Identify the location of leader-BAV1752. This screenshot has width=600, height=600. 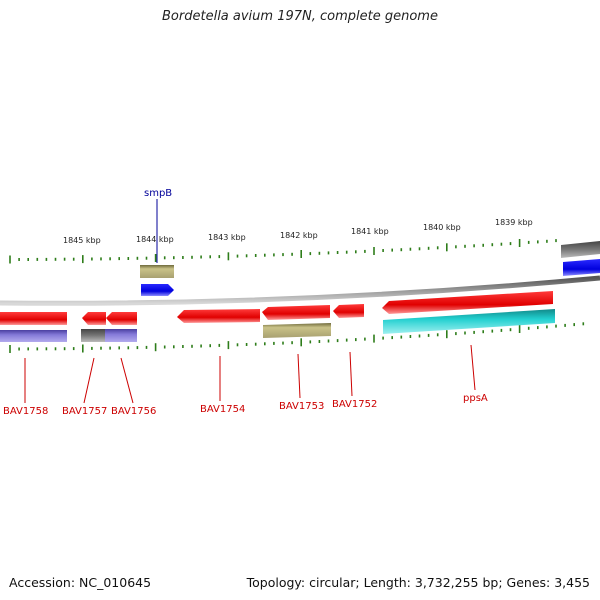
(351, 374).